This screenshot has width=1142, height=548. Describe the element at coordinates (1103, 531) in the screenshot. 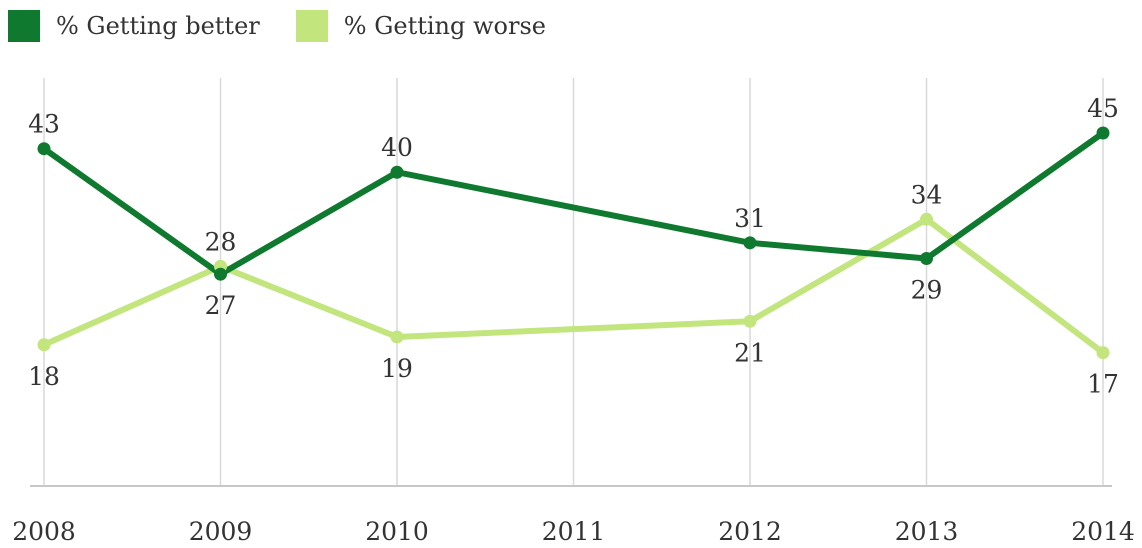

I see `x-tick-label-2014: 2014` at that location.